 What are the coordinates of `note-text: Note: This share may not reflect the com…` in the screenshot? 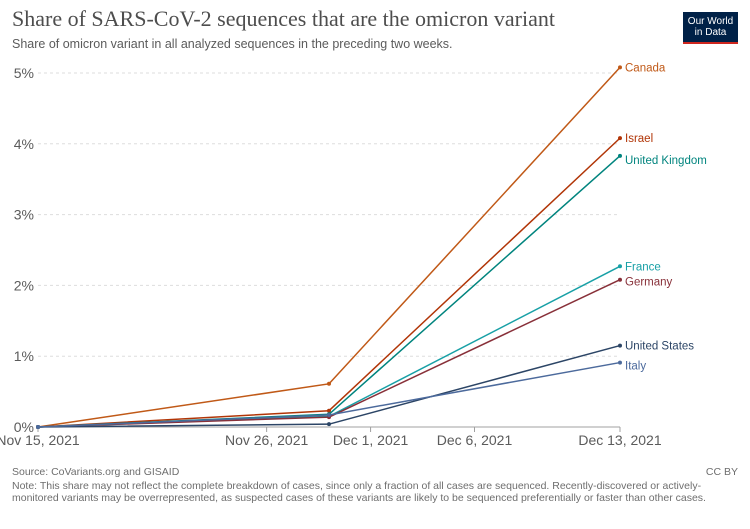 It's located at (359, 492).